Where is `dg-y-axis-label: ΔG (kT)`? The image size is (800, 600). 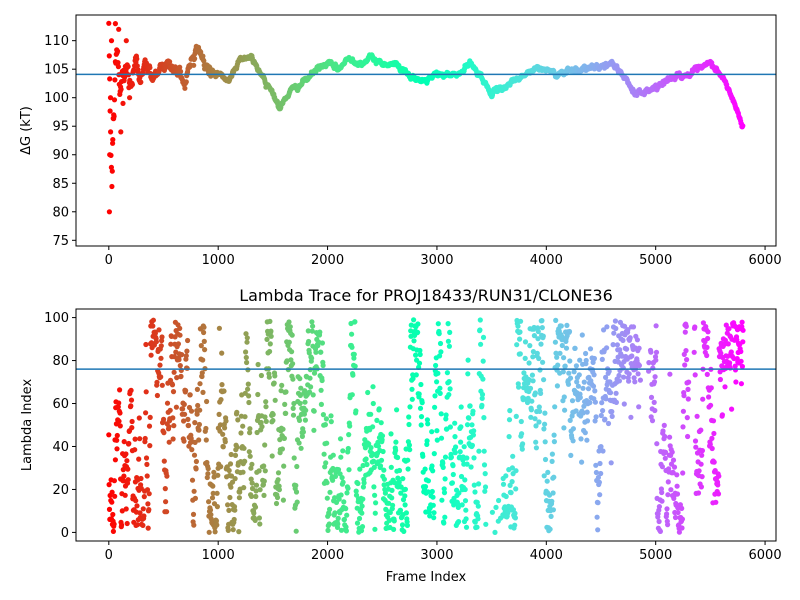 dg-y-axis-label: ΔG (kT) is located at coordinates (26, 130).